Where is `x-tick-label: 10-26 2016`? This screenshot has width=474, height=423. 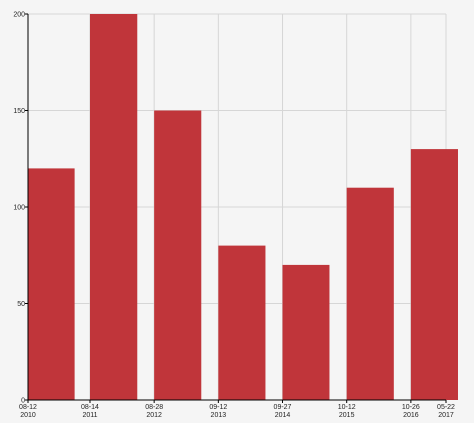
x-tick-label: 10-26 2016 is located at coordinates (411, 411).